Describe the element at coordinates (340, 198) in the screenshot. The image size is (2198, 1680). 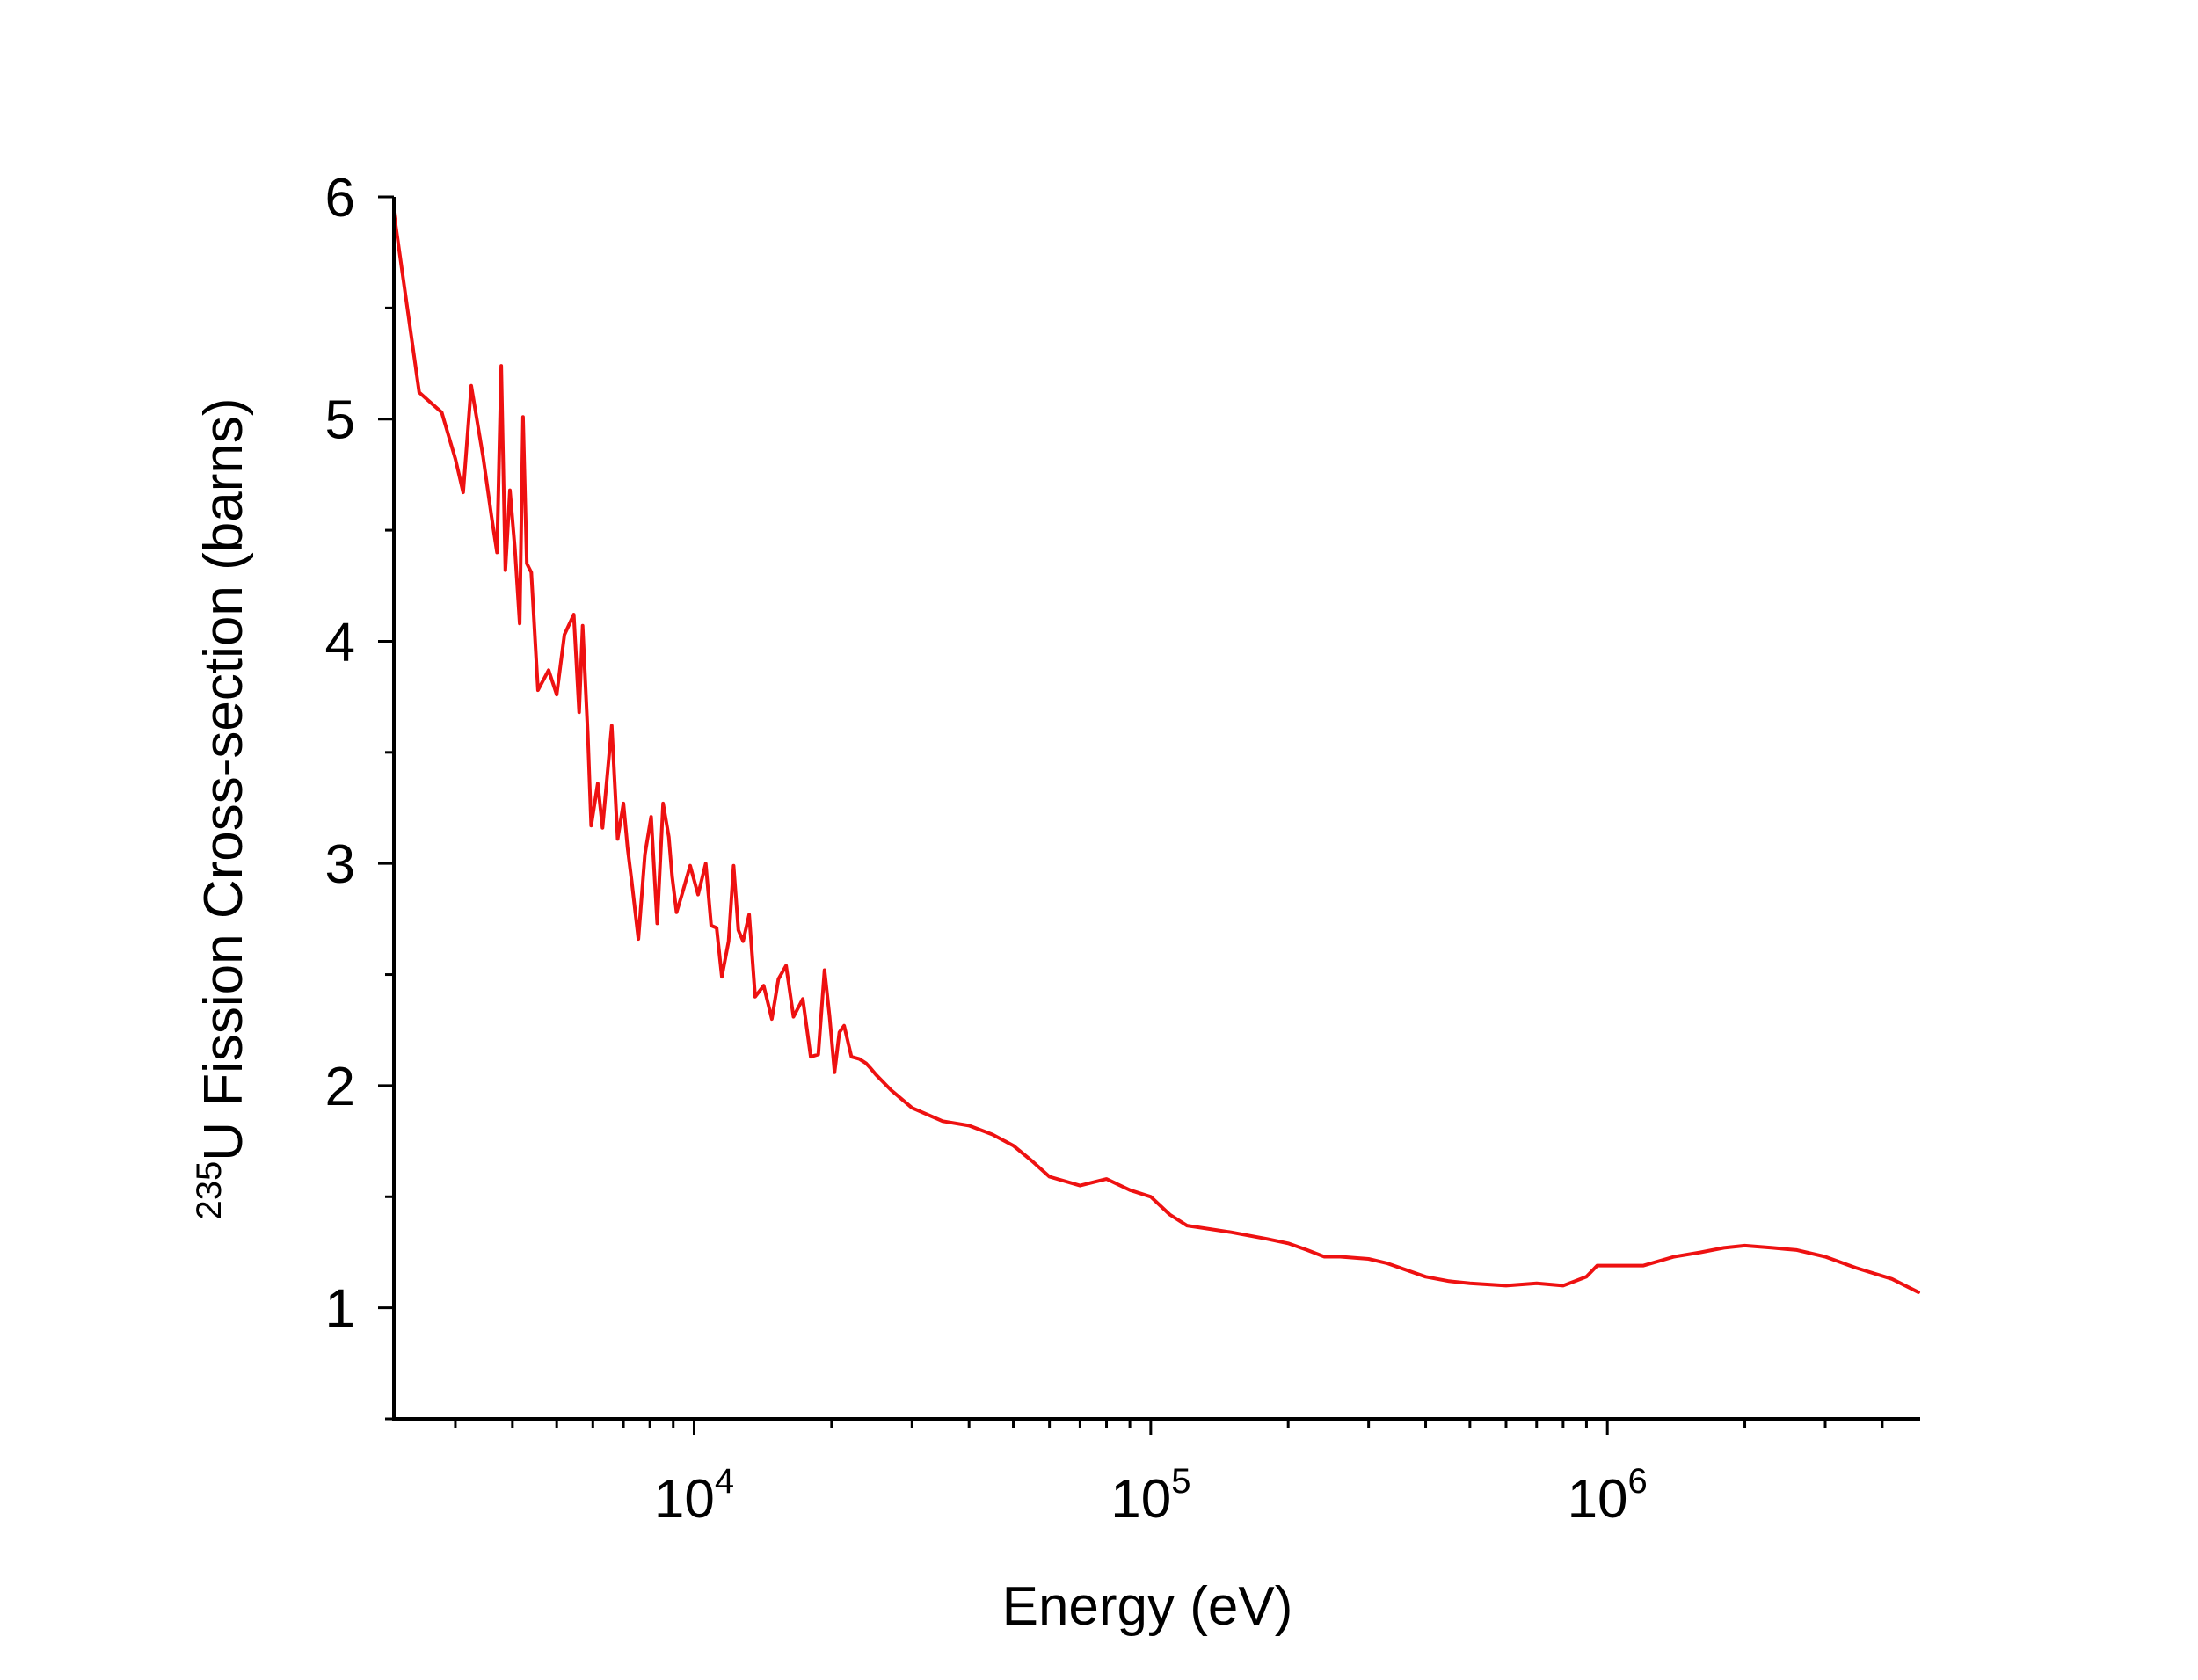
I see `y-tick-label: 6` at that location.